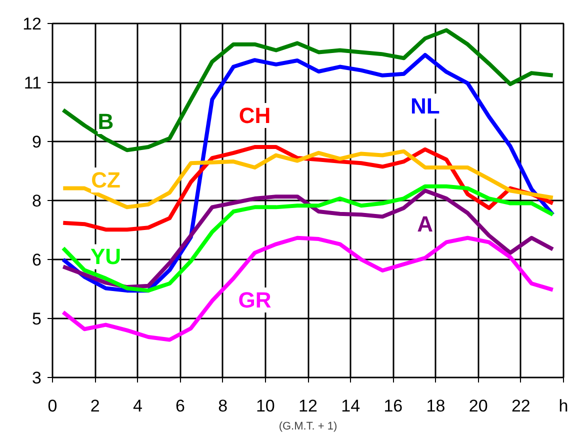  Describe the element at coordinates (350, 406) in the screenshot. I see `x-tick-label: 14` at that location.